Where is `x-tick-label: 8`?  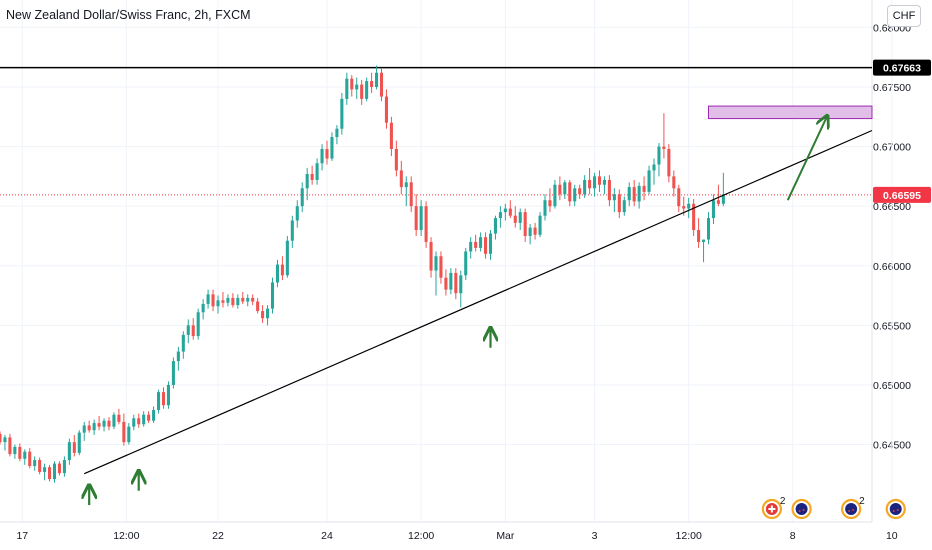
x-tick-label: 8 is located at coordinates (793, 536).